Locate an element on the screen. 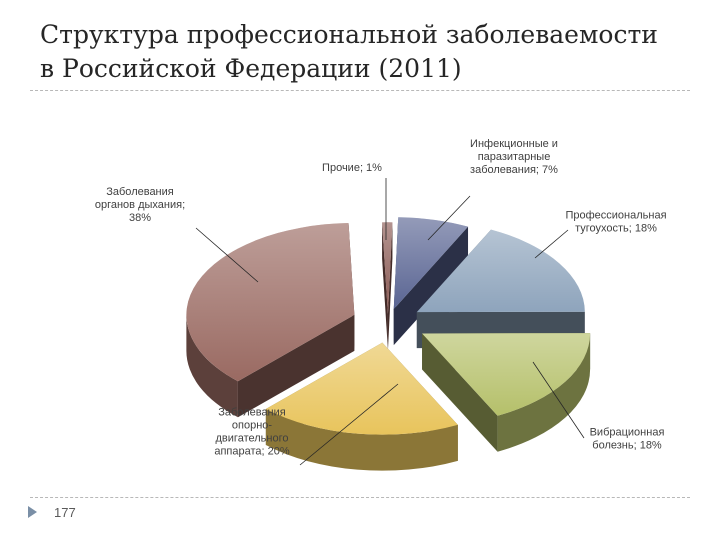 The height and width of the screenshot is (540, 720). slice-label: Заболевания органов дыхания; 38% is located at coordinates (140, 205).